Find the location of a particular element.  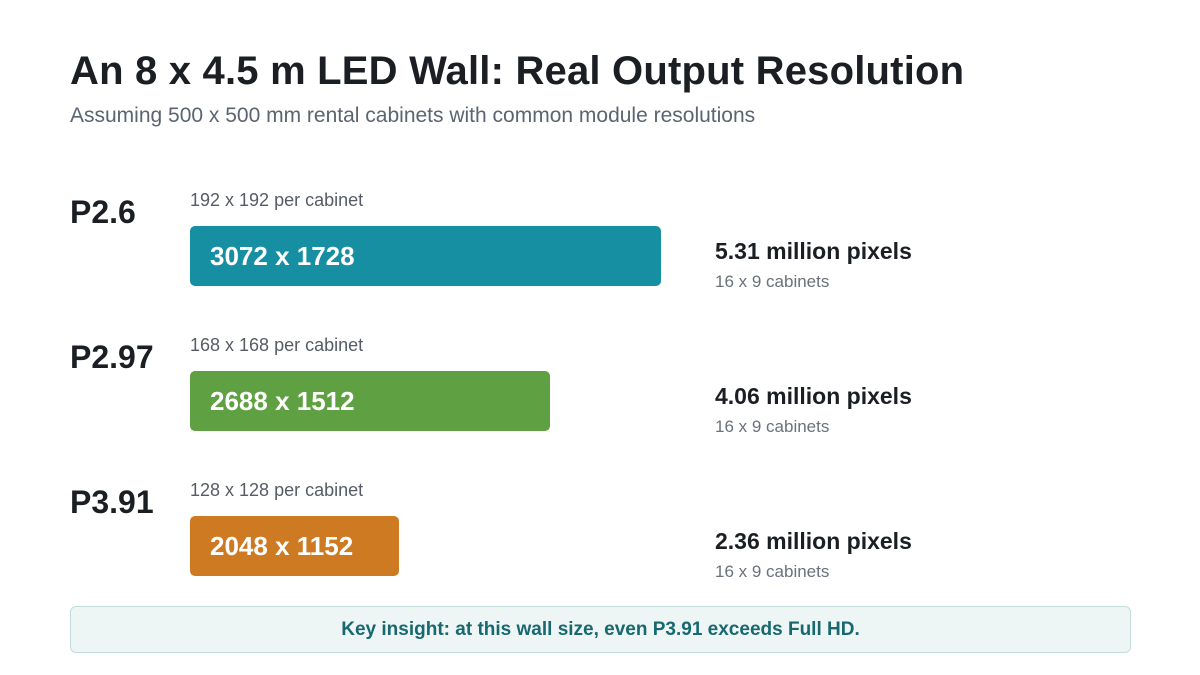

pitch-label: P3.91 is located at coordinates (112, 502).